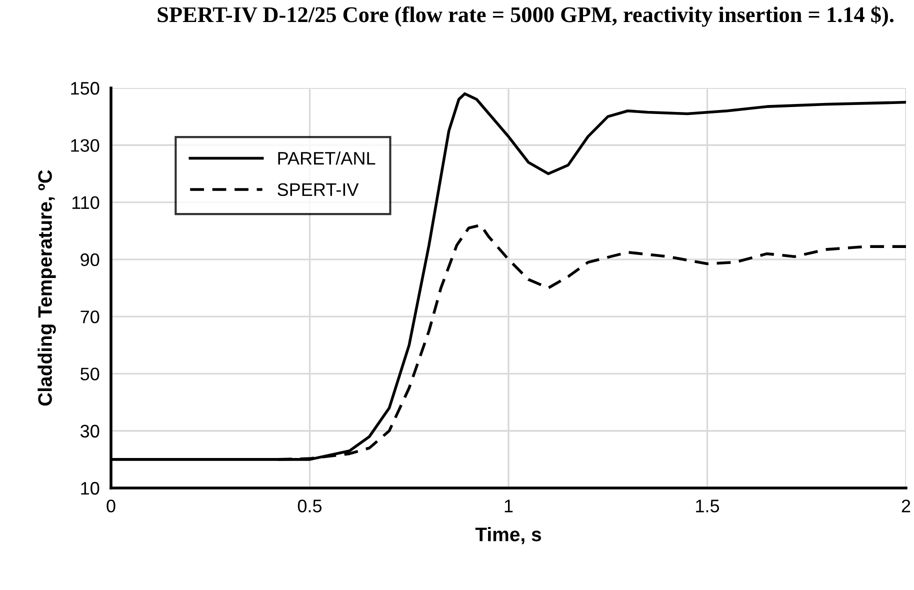  I want to click on chart-title: SPERT-IV D-12/25 Core (flow rate = 5000 GPM, reactivity insertion = 1.14 $)., so click(526, 16).